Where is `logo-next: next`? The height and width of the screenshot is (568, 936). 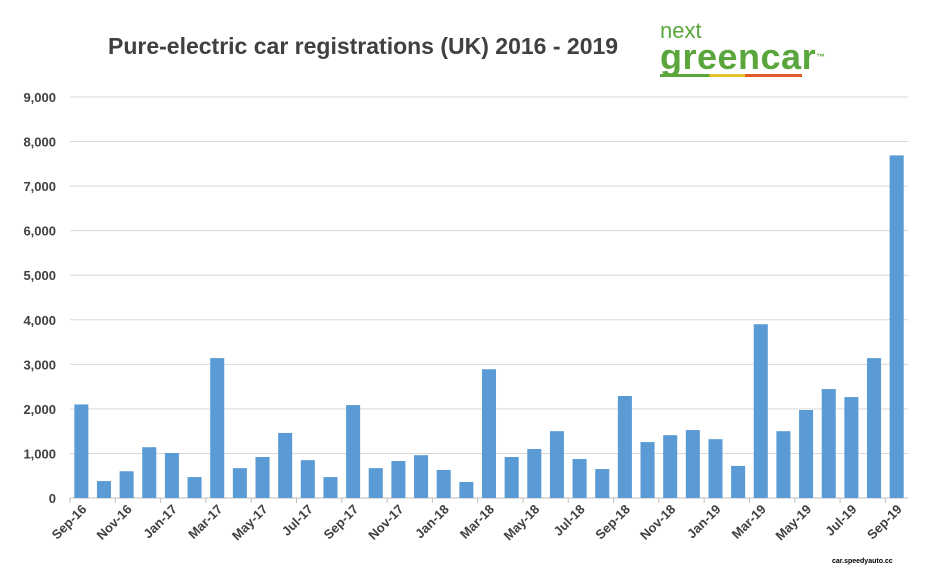 logo-next: next is located at coordinates (681, 30).